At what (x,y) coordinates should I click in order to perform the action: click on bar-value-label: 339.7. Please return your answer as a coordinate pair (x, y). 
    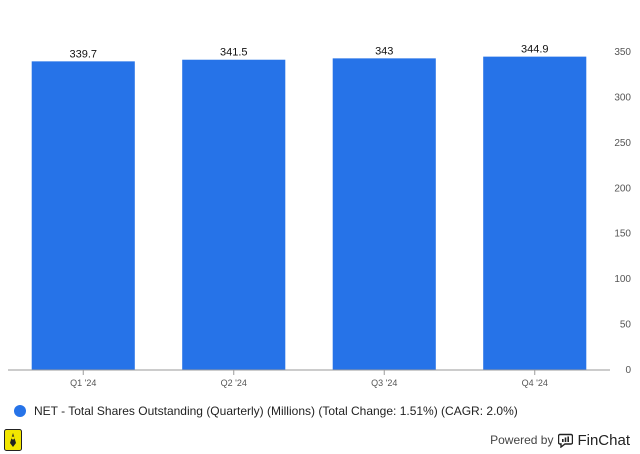
    Looking at the image, I should click on (83, 54).